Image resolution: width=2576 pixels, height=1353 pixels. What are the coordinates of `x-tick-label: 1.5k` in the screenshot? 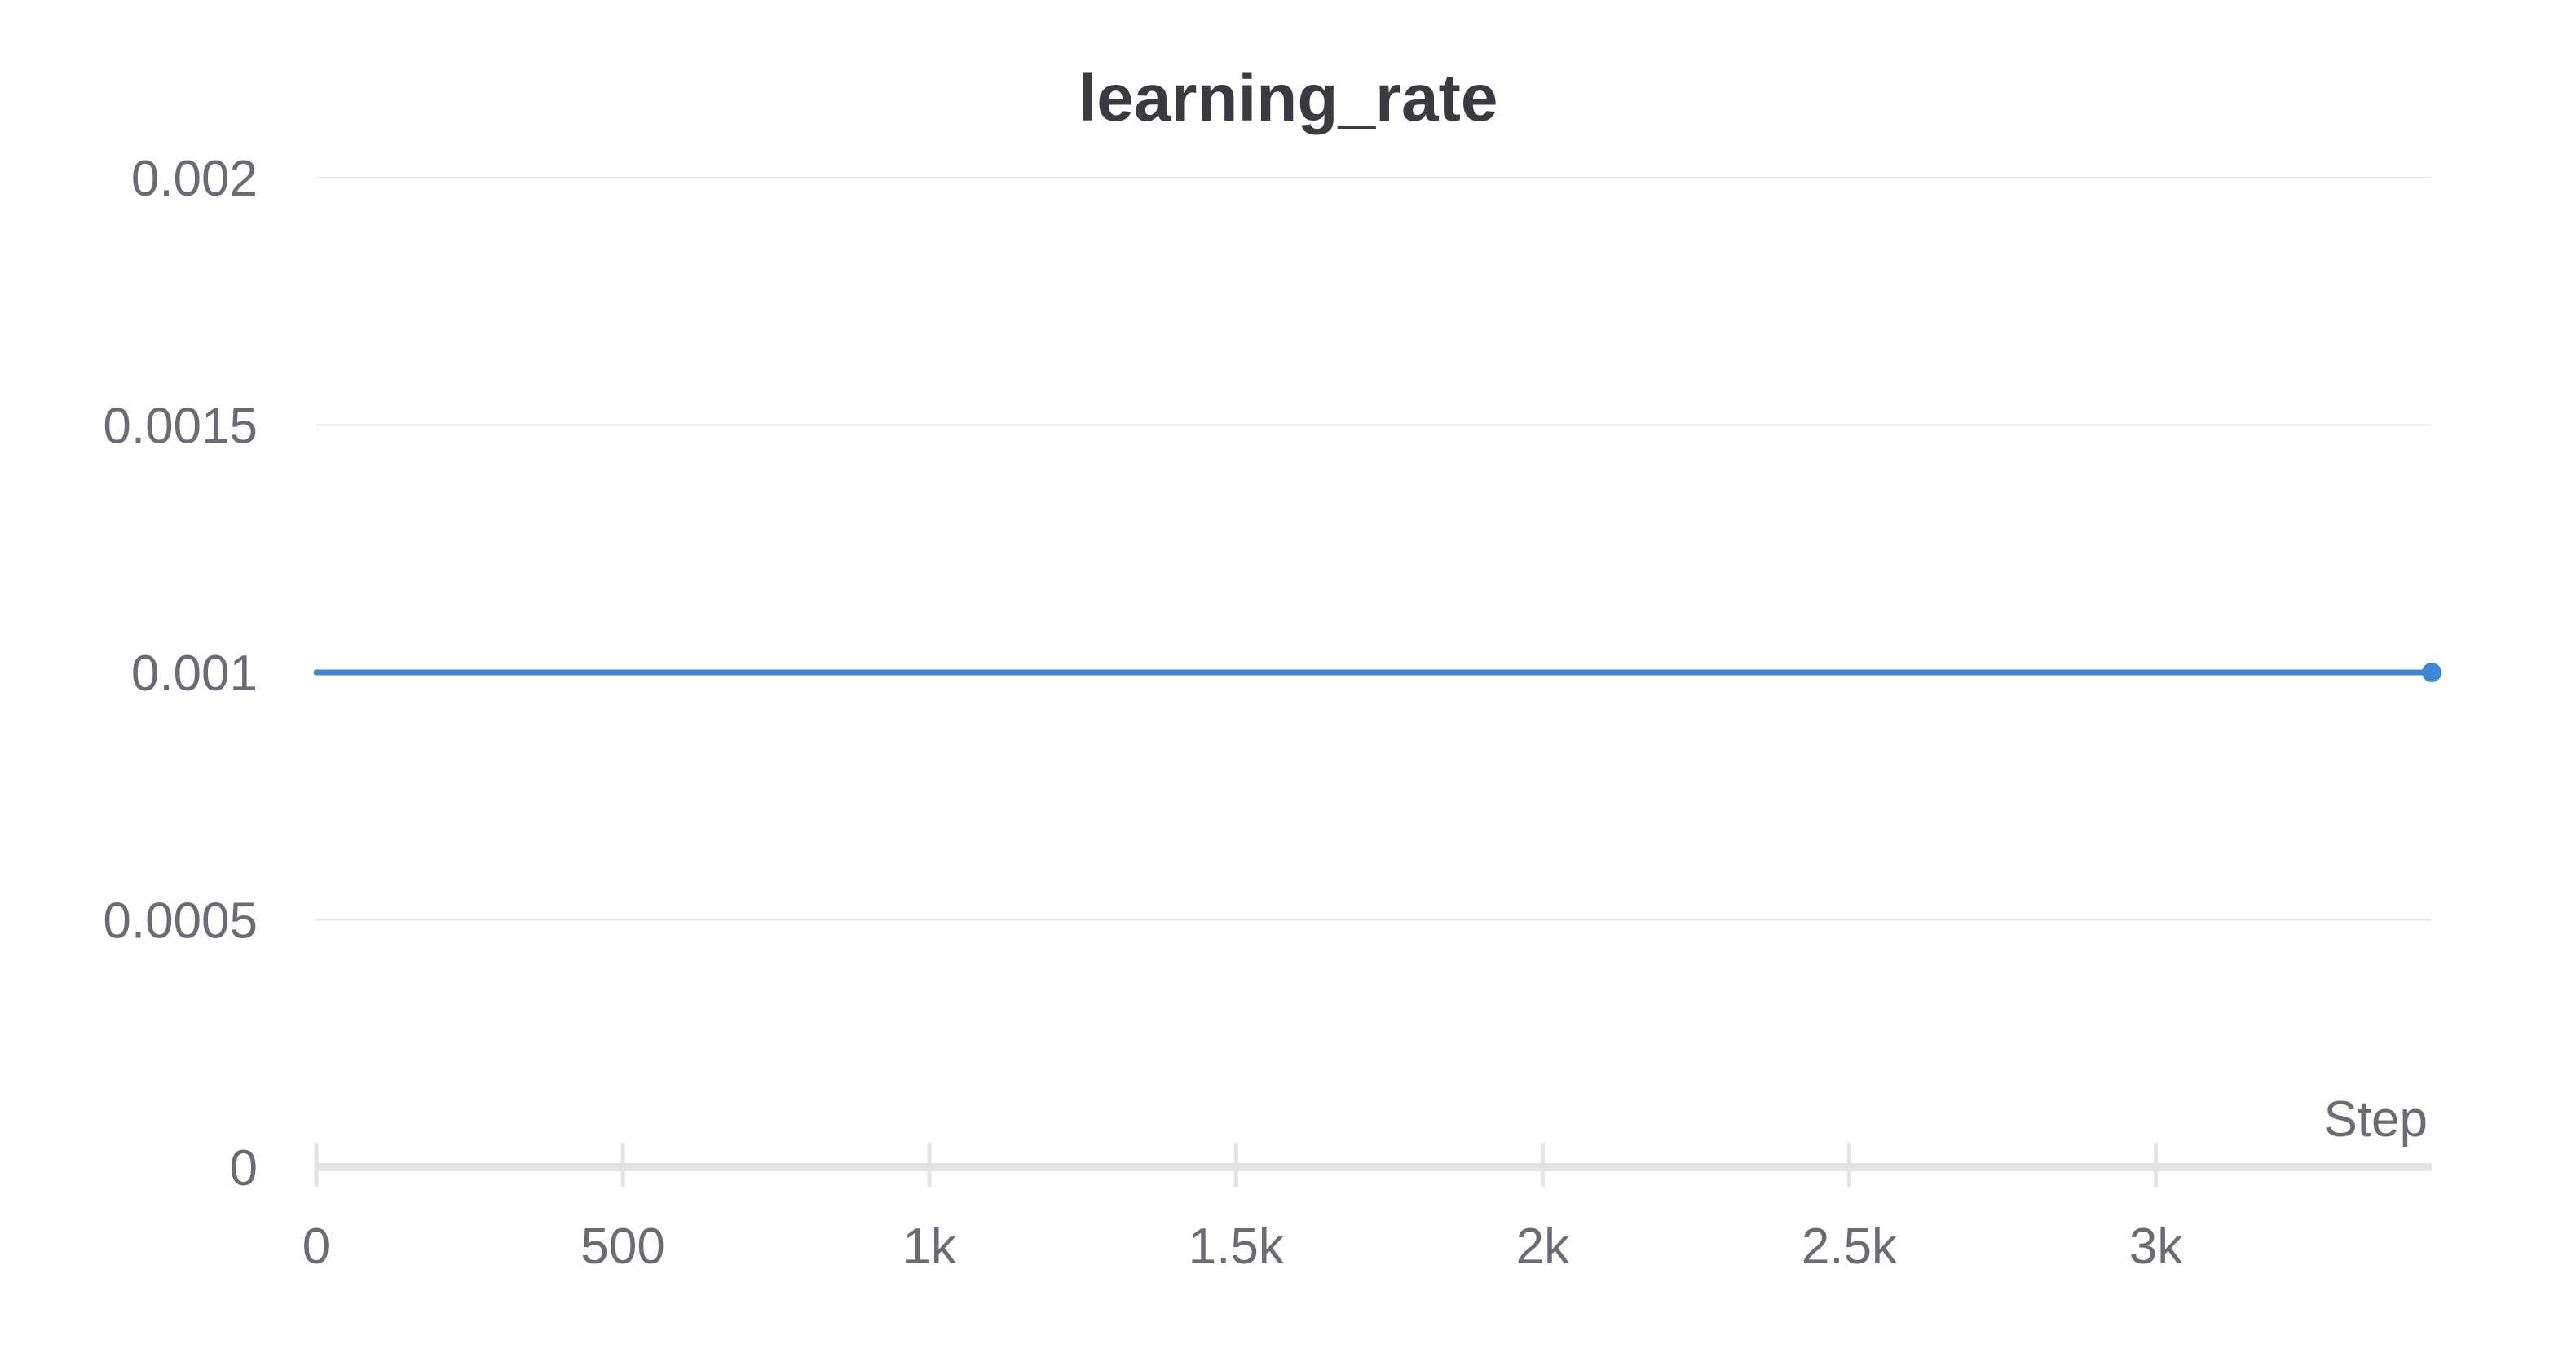 It's located at (1237, 1247).